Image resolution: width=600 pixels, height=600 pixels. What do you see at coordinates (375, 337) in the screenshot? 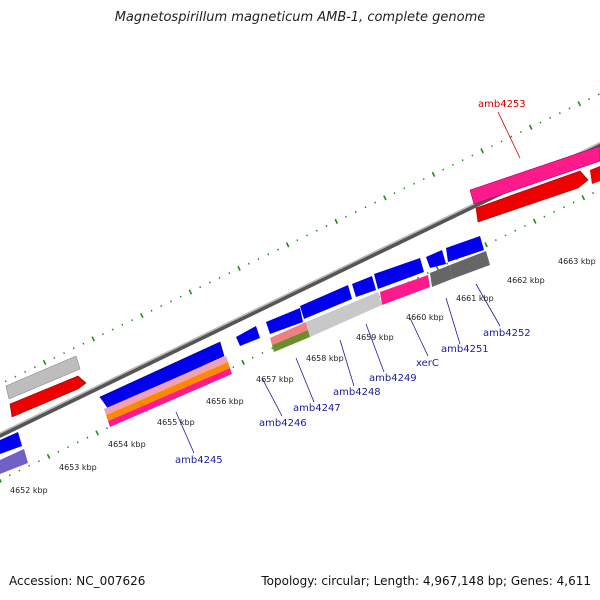
I see `kbp-label: 4659 kbp` at bounding box center [375, 337].